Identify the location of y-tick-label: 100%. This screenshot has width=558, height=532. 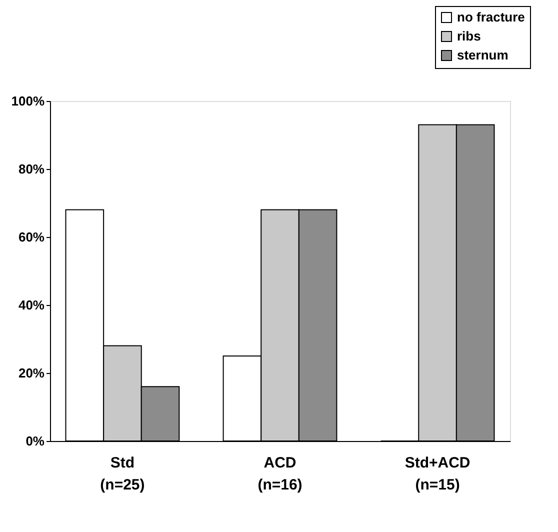
(28, 101).